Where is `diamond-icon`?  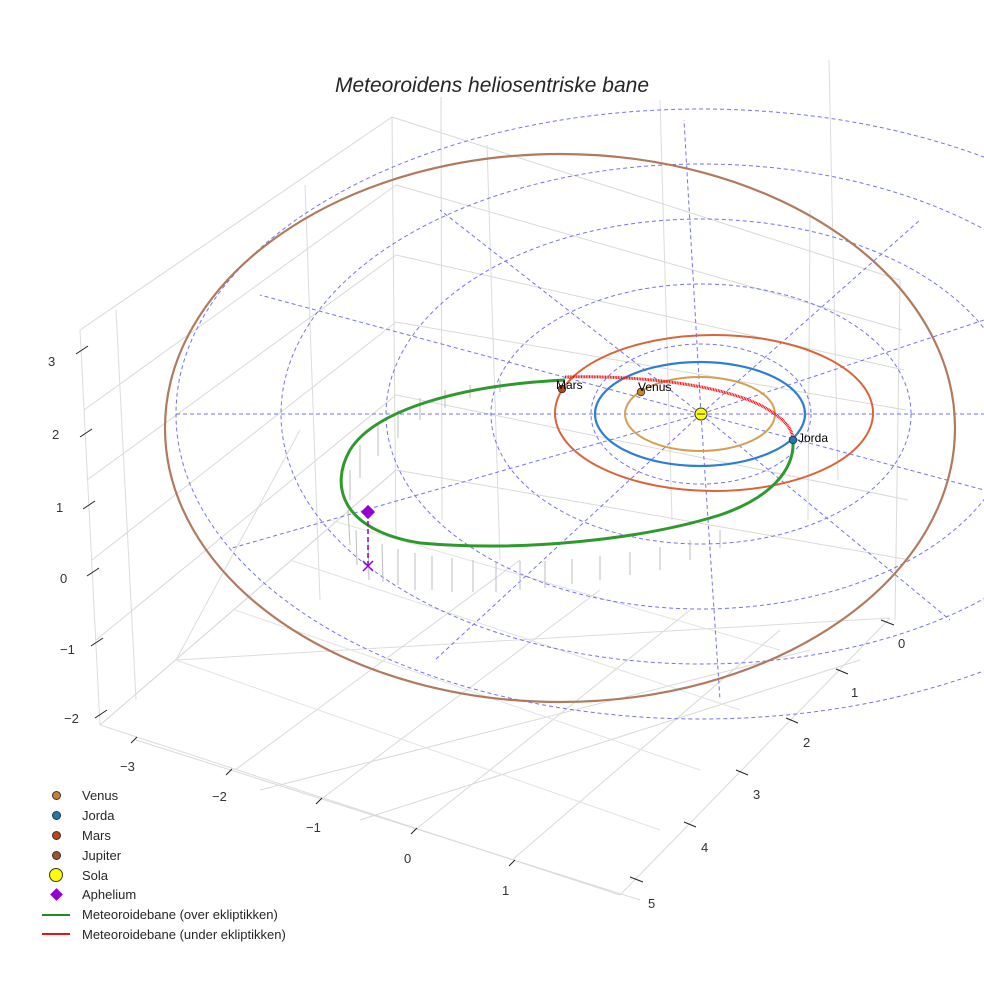
diamond-icon is located at coordinates (56, 895).